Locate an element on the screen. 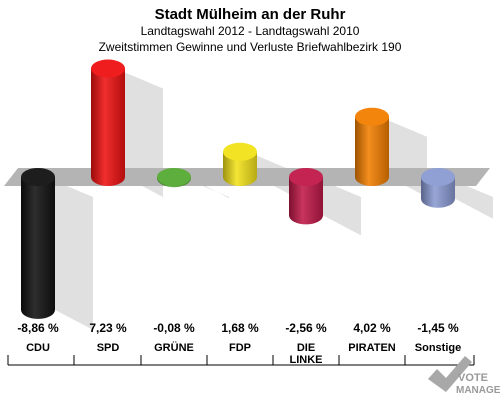 Image resolution: width=500 pixels, height=400 pixels. bar-cdu is located at coordinates (38, 248).